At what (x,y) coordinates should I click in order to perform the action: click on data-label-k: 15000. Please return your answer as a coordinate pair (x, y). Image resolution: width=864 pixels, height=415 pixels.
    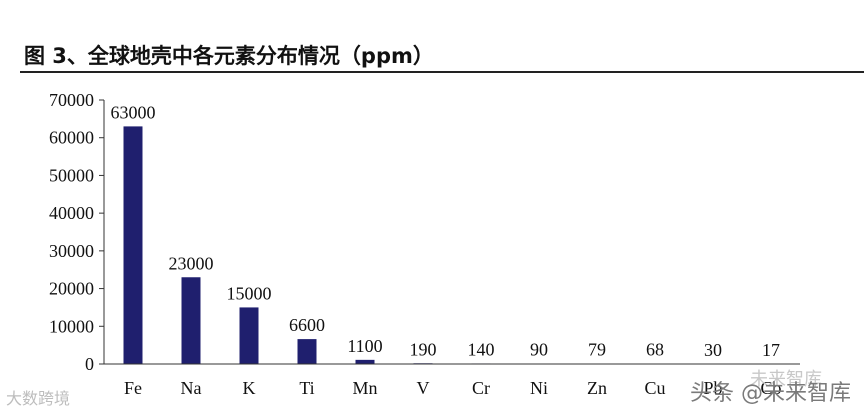
    Looking at the image, I should click on (249, 293).